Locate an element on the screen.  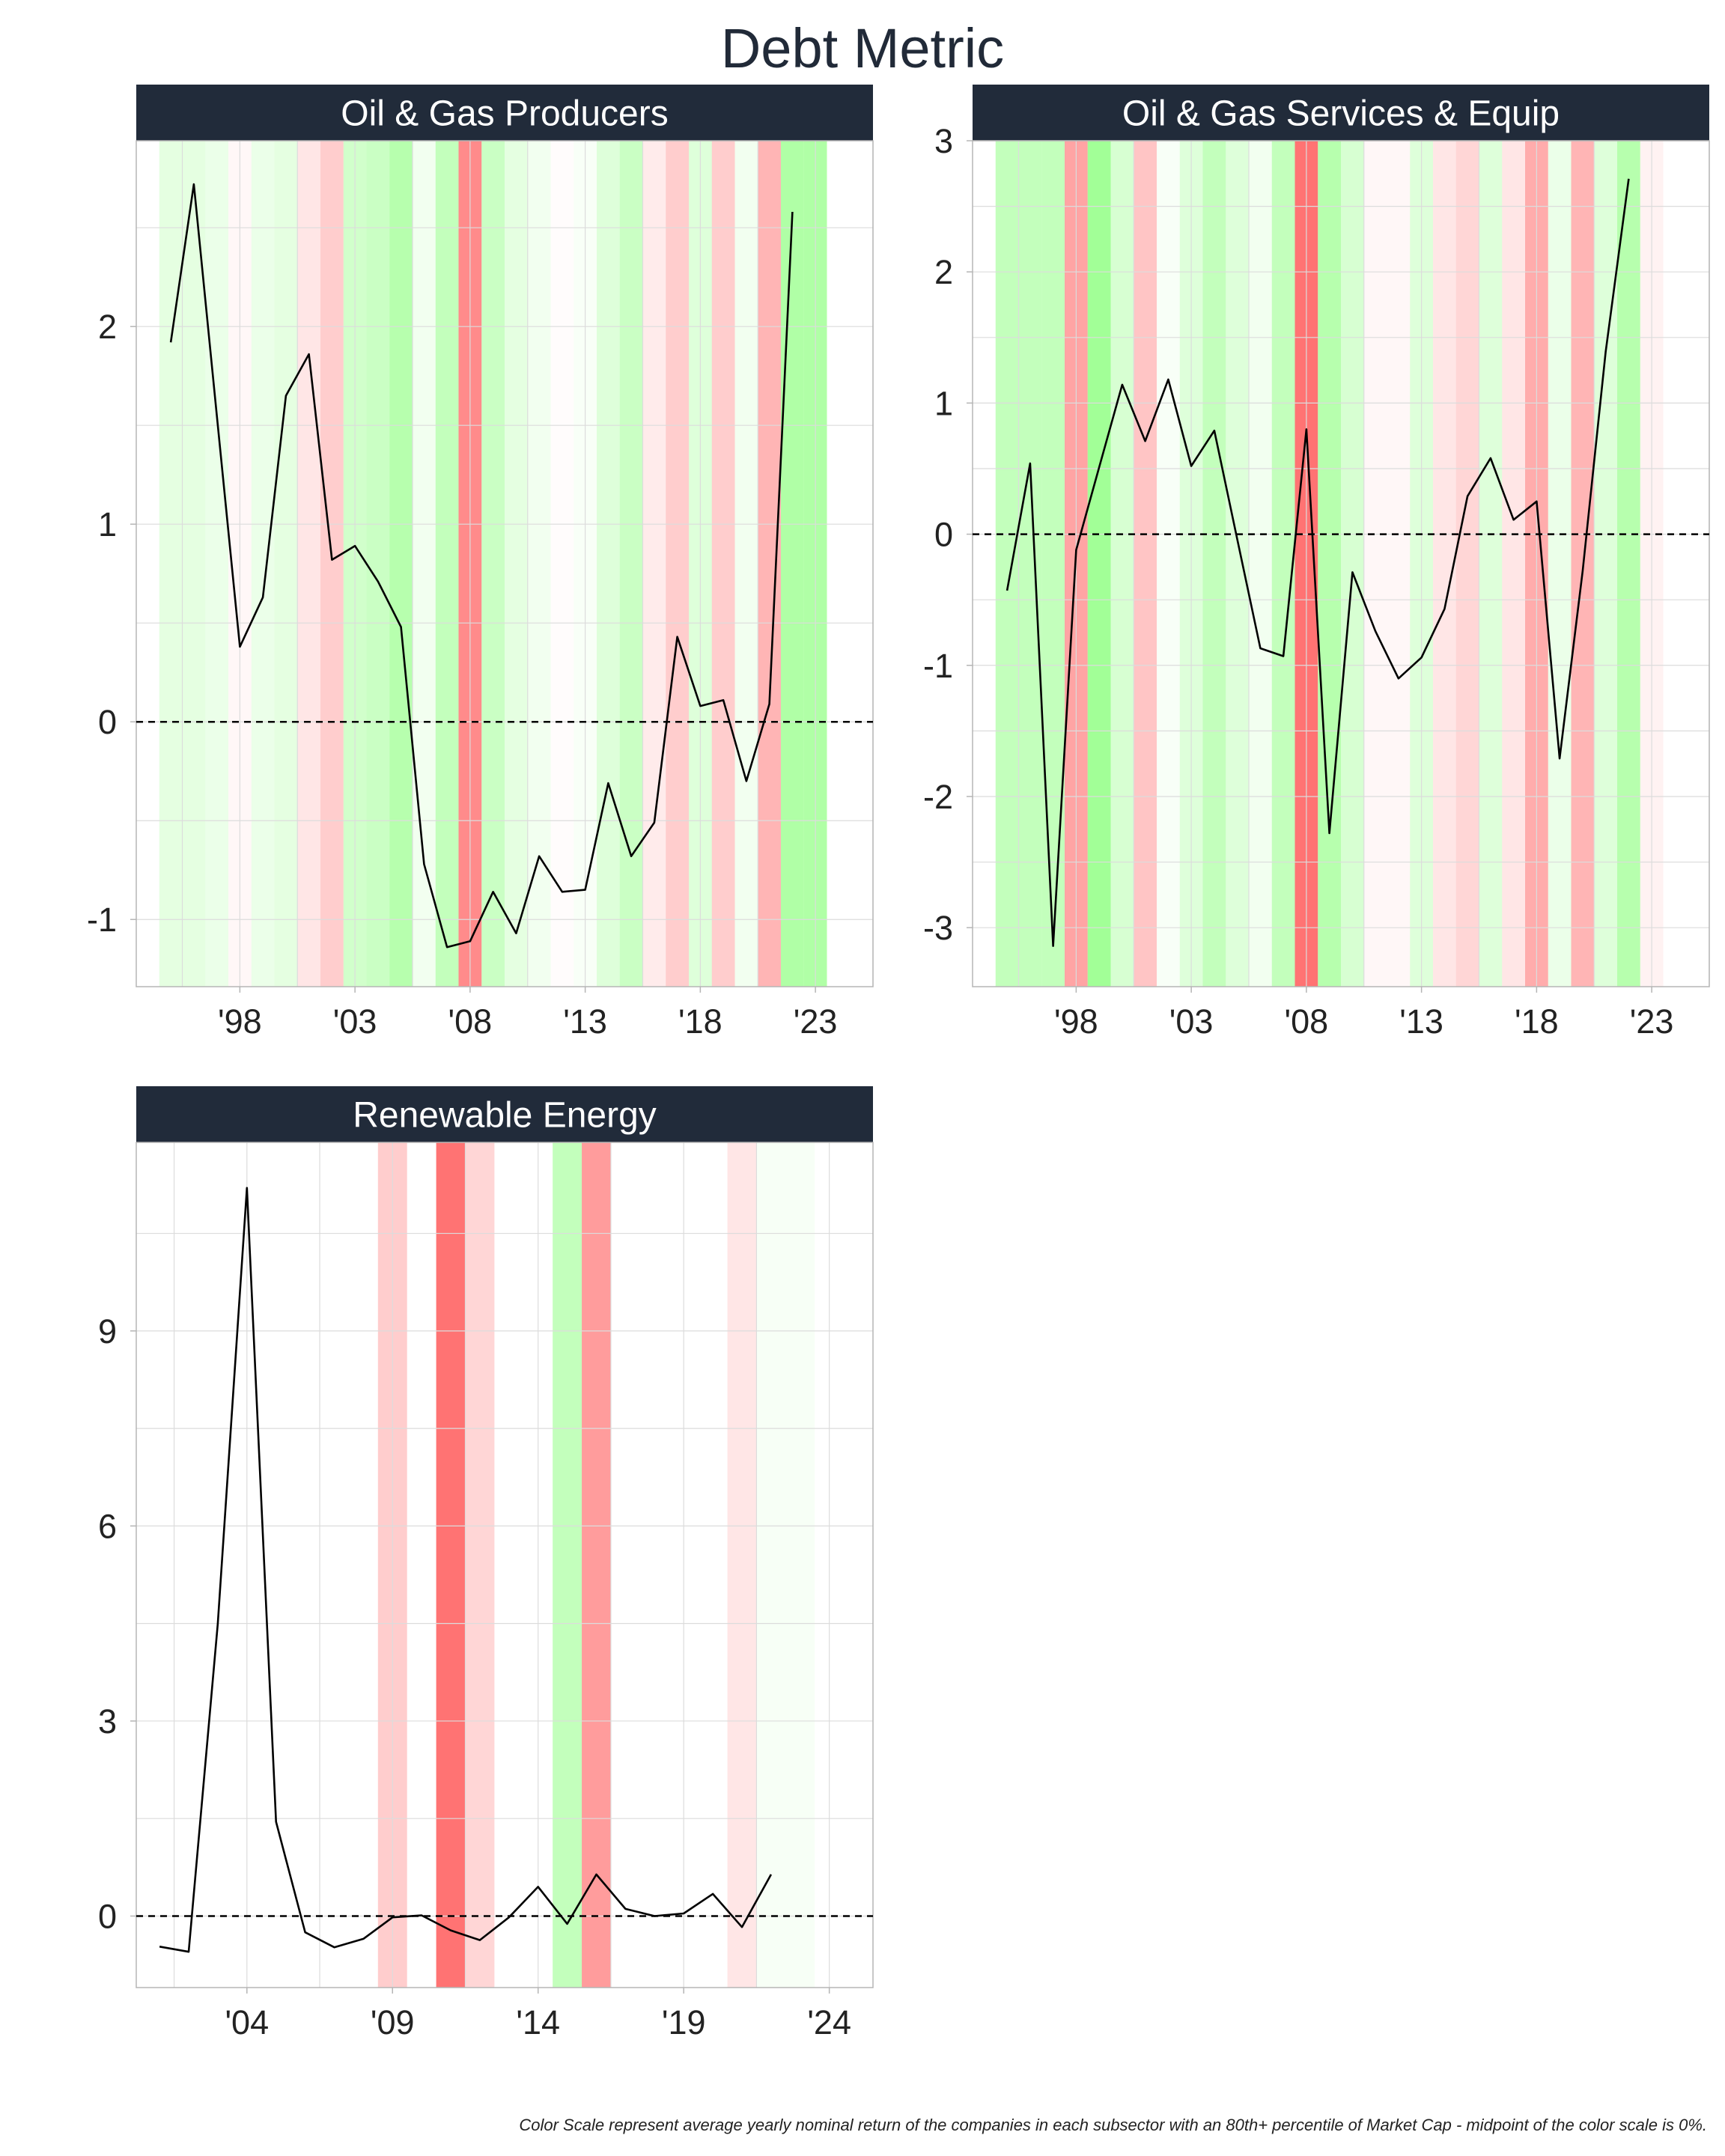
x-tick-label: '19 is located at coordinates (684, 2022).